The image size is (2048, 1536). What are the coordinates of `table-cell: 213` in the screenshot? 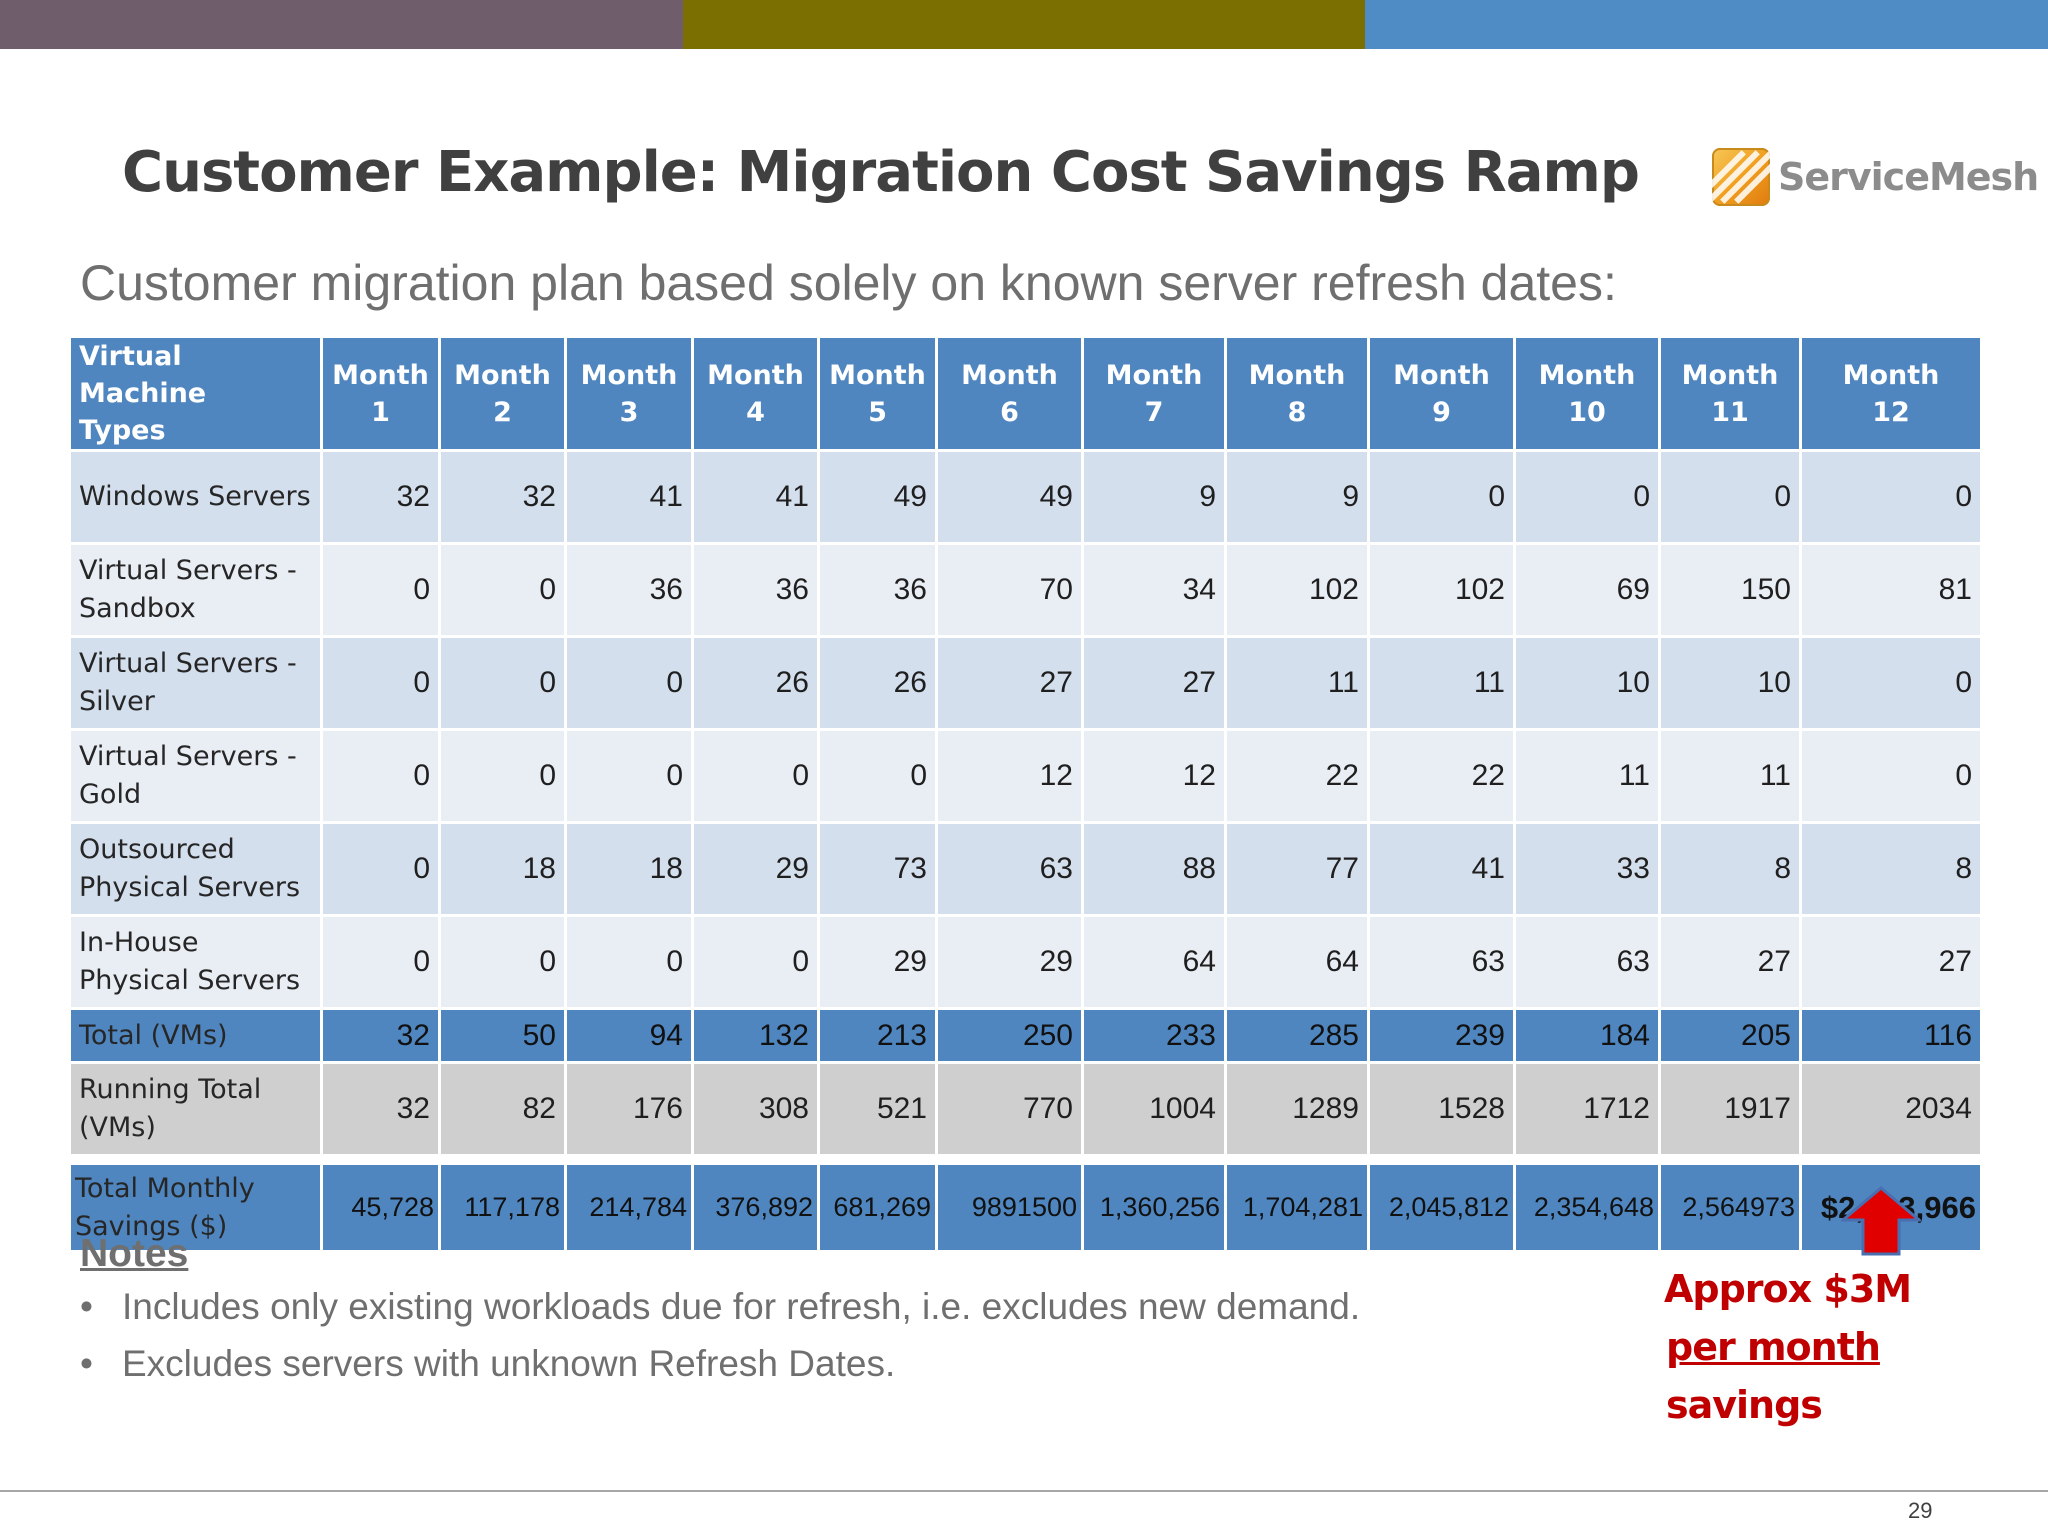 It's located at (877, 1035).